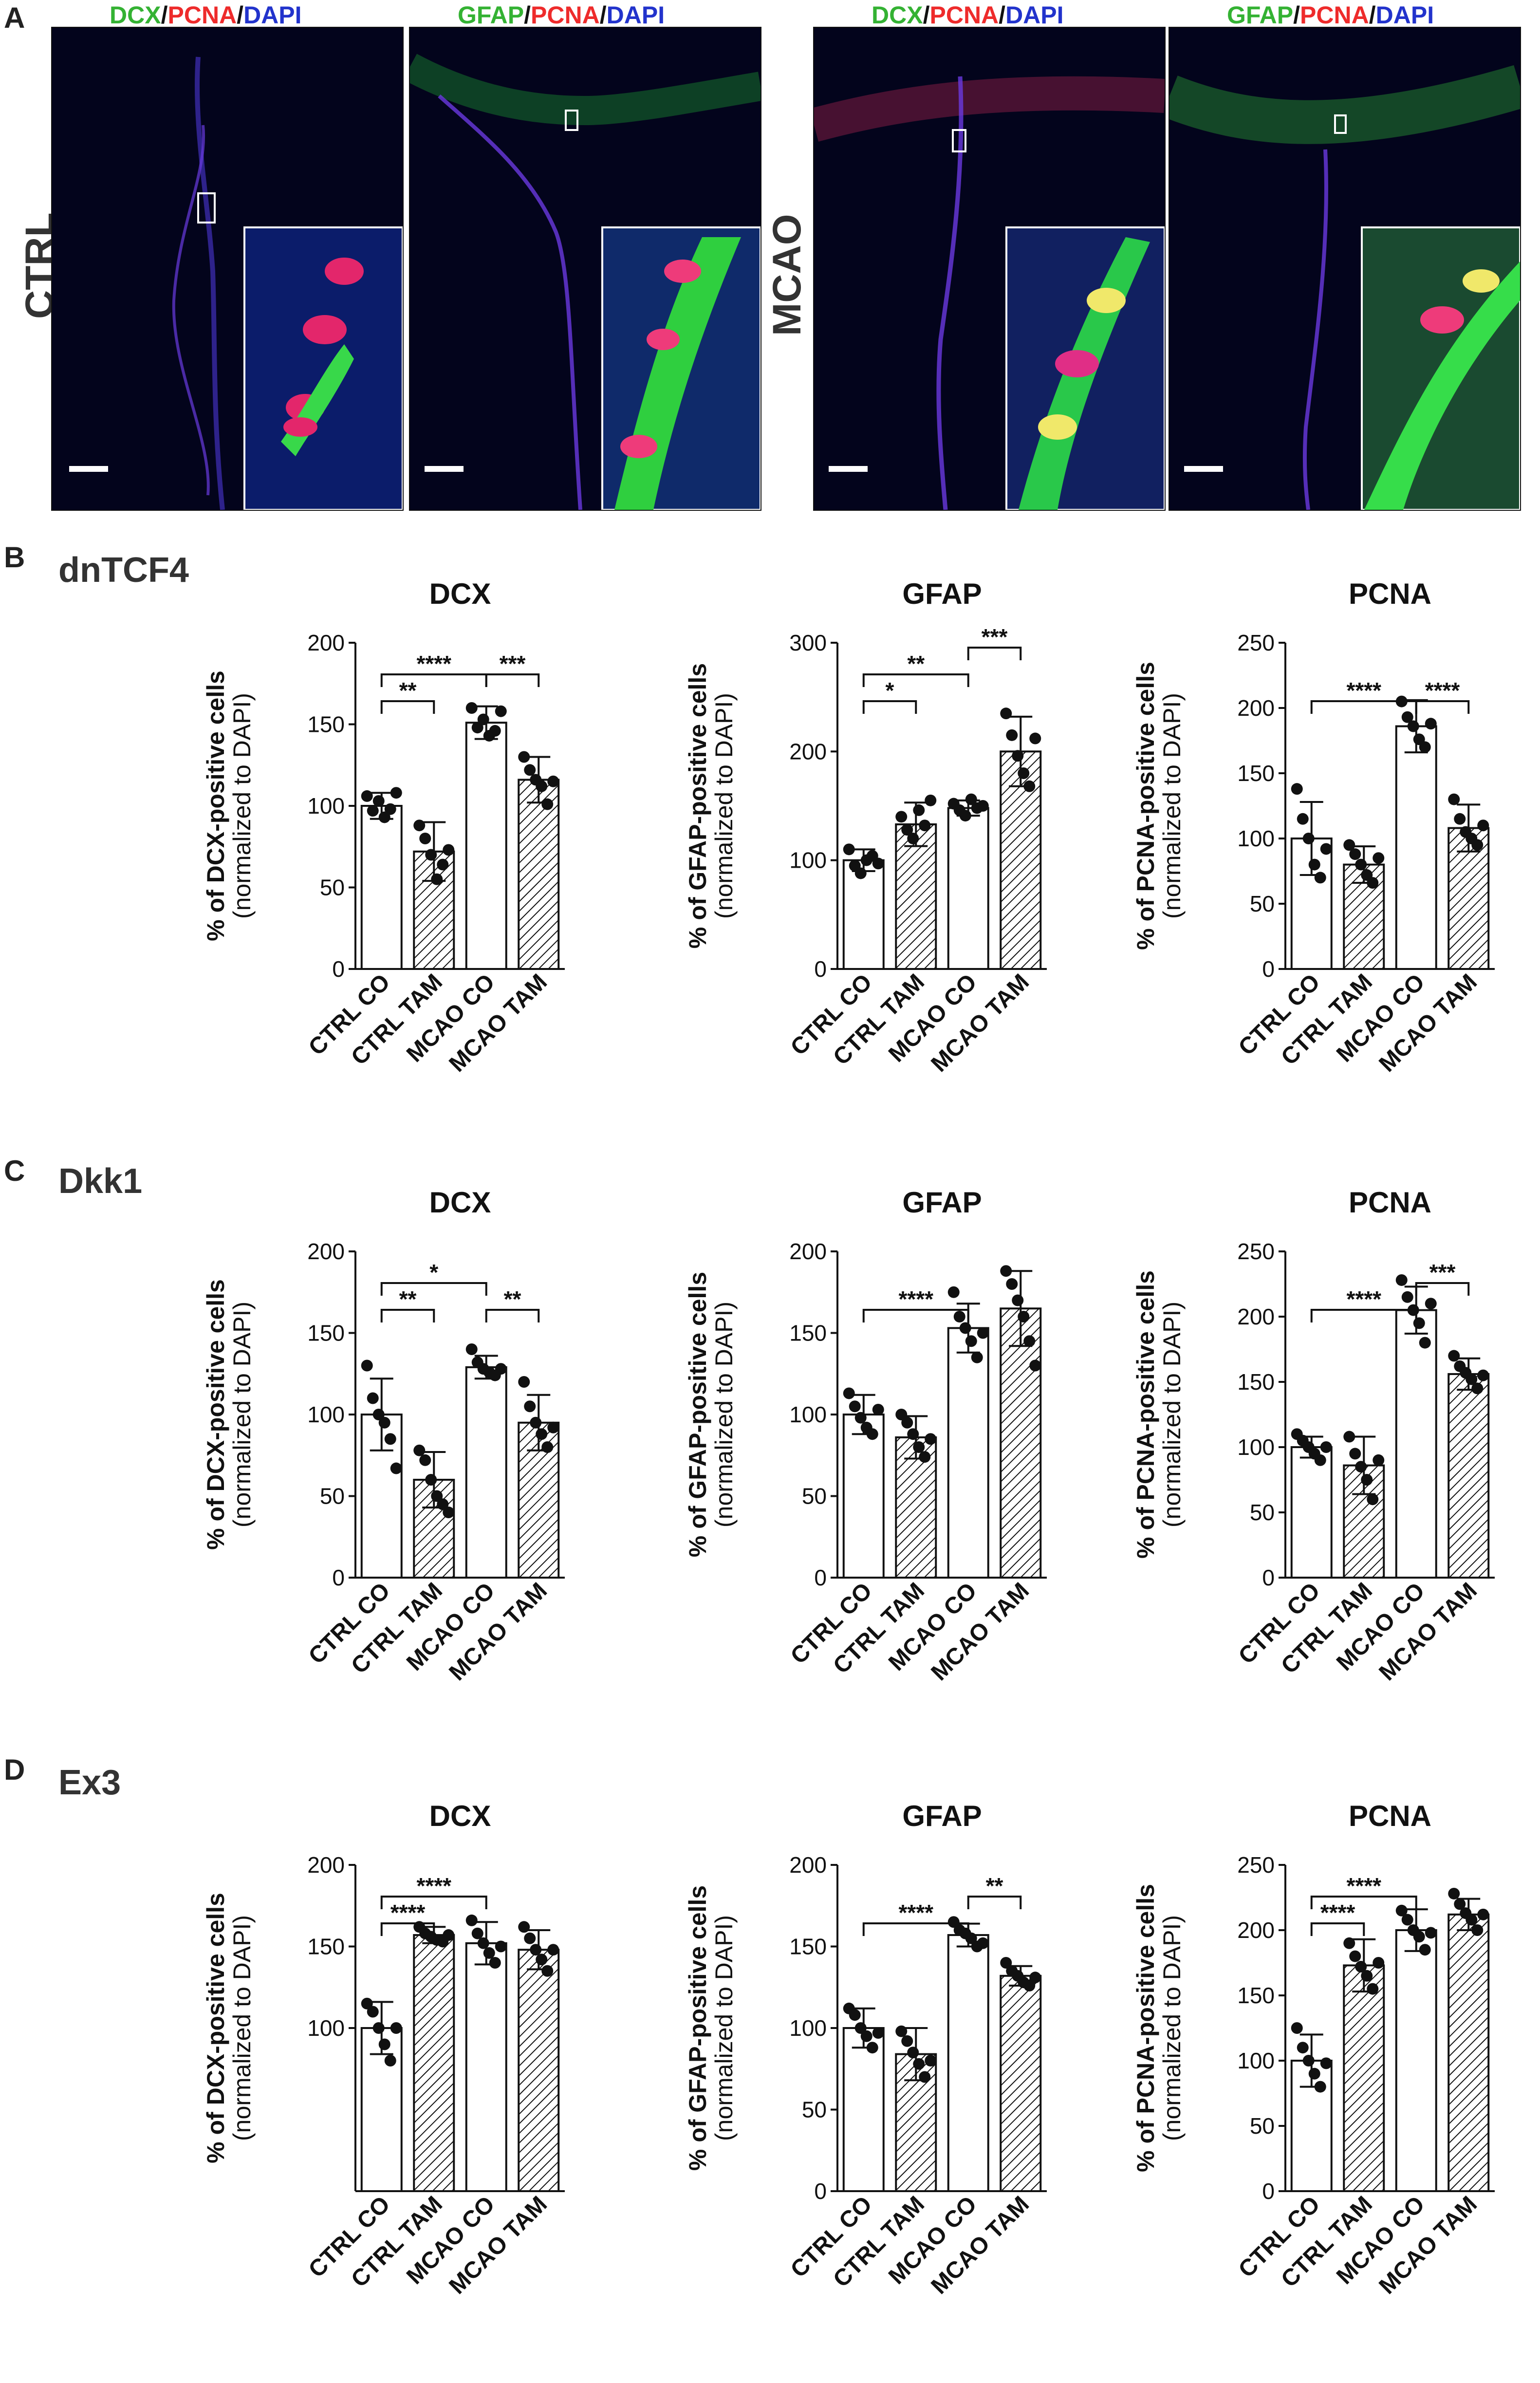  Describe the element at coordinates (898, 15) in the screenshot. I see `stain-segment: DCX` at that location.